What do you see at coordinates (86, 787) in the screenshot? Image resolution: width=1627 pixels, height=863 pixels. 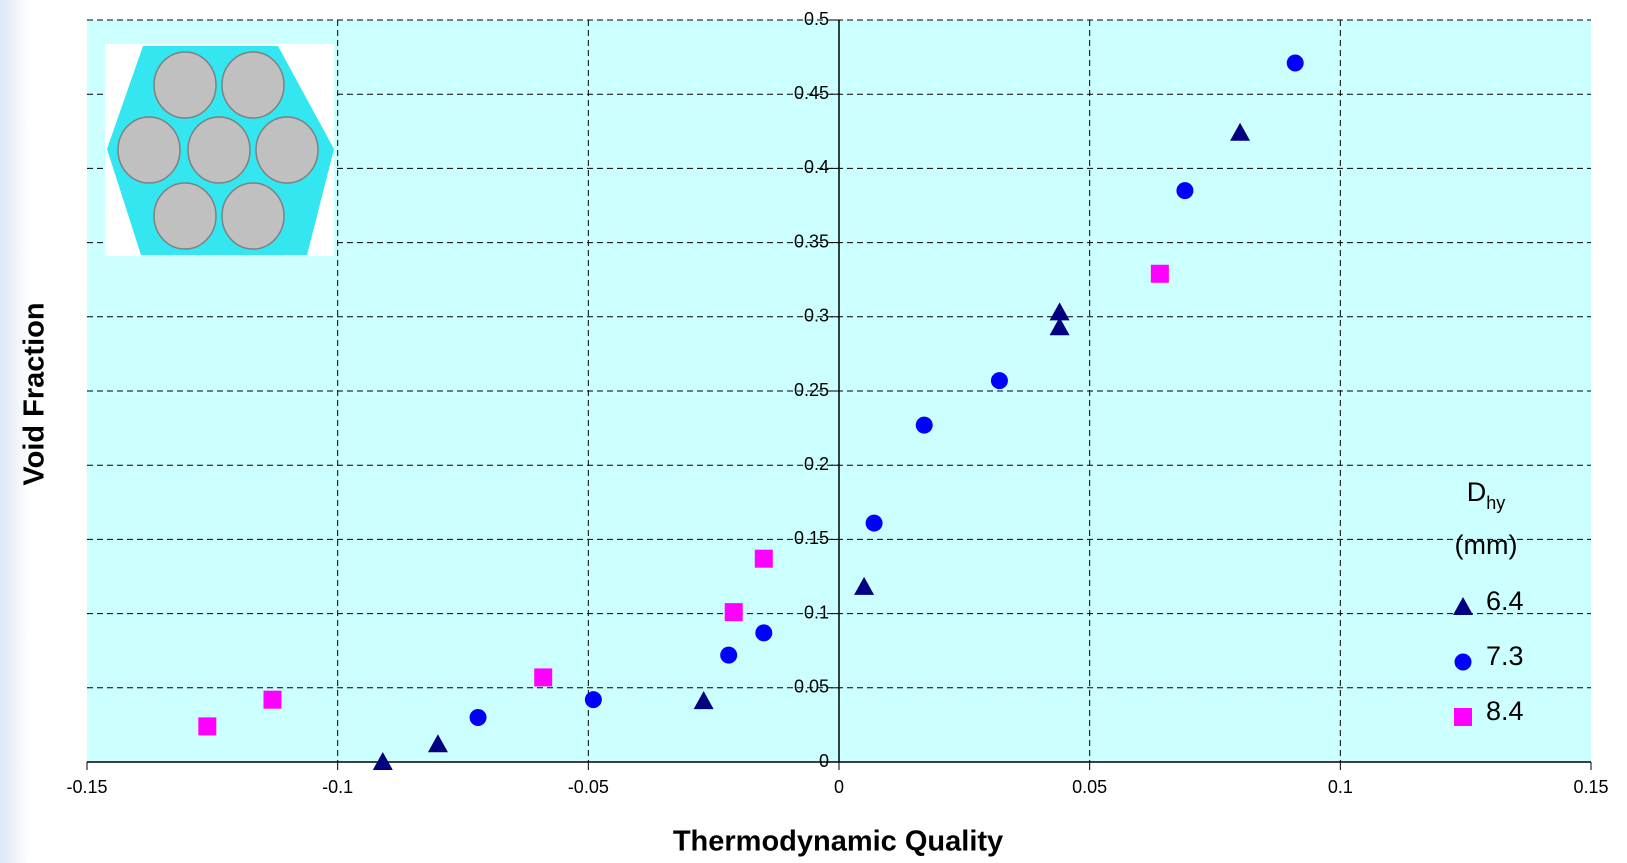 I see `x-tick-label: -0.15` at bounding box center [86, 787].